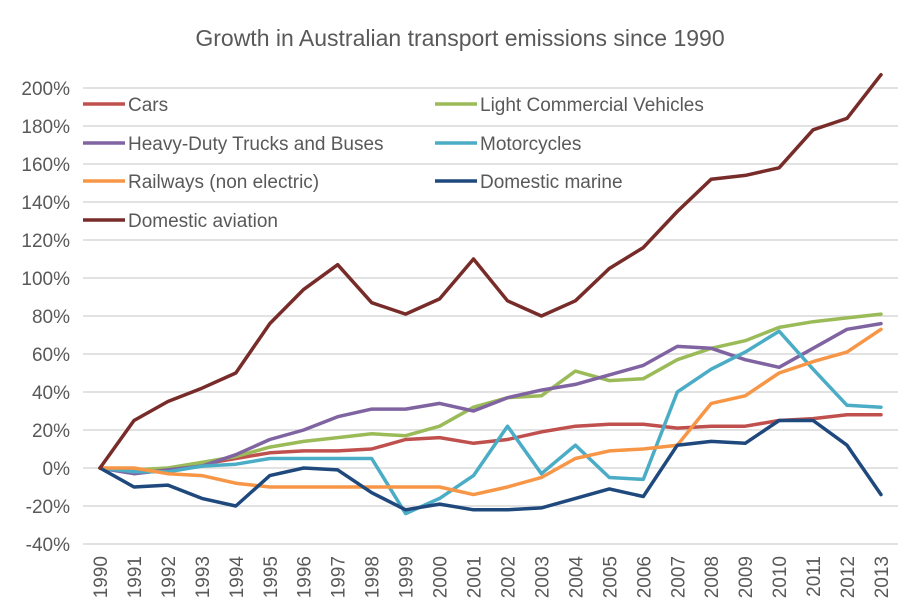  Describe the element at coordinates (45, 279) in the screenshot. I see `y-tick-label: 100%` at that location.